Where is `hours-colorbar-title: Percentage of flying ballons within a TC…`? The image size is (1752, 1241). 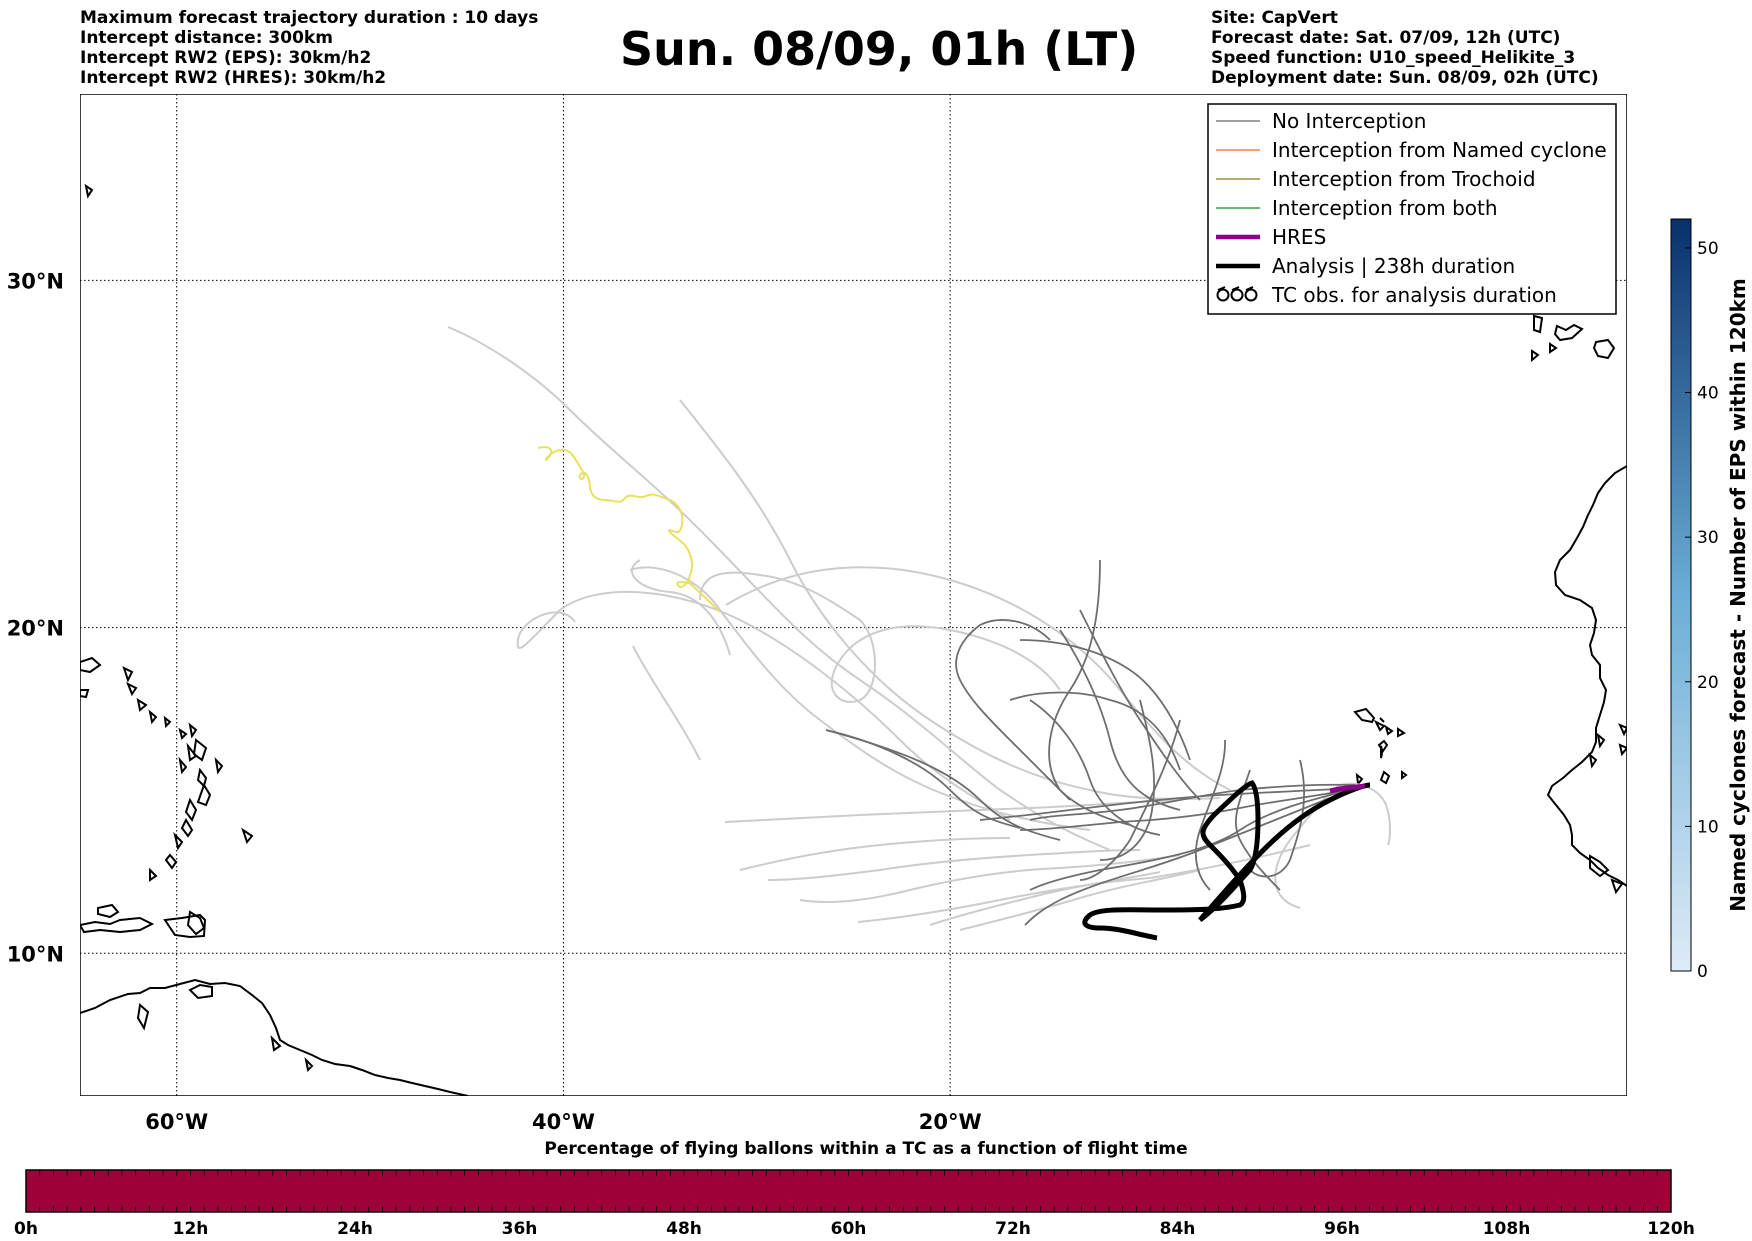
hours-colorbar-title: Percentage of flying ballons within a TC… is located at coordinates (865, 1149).